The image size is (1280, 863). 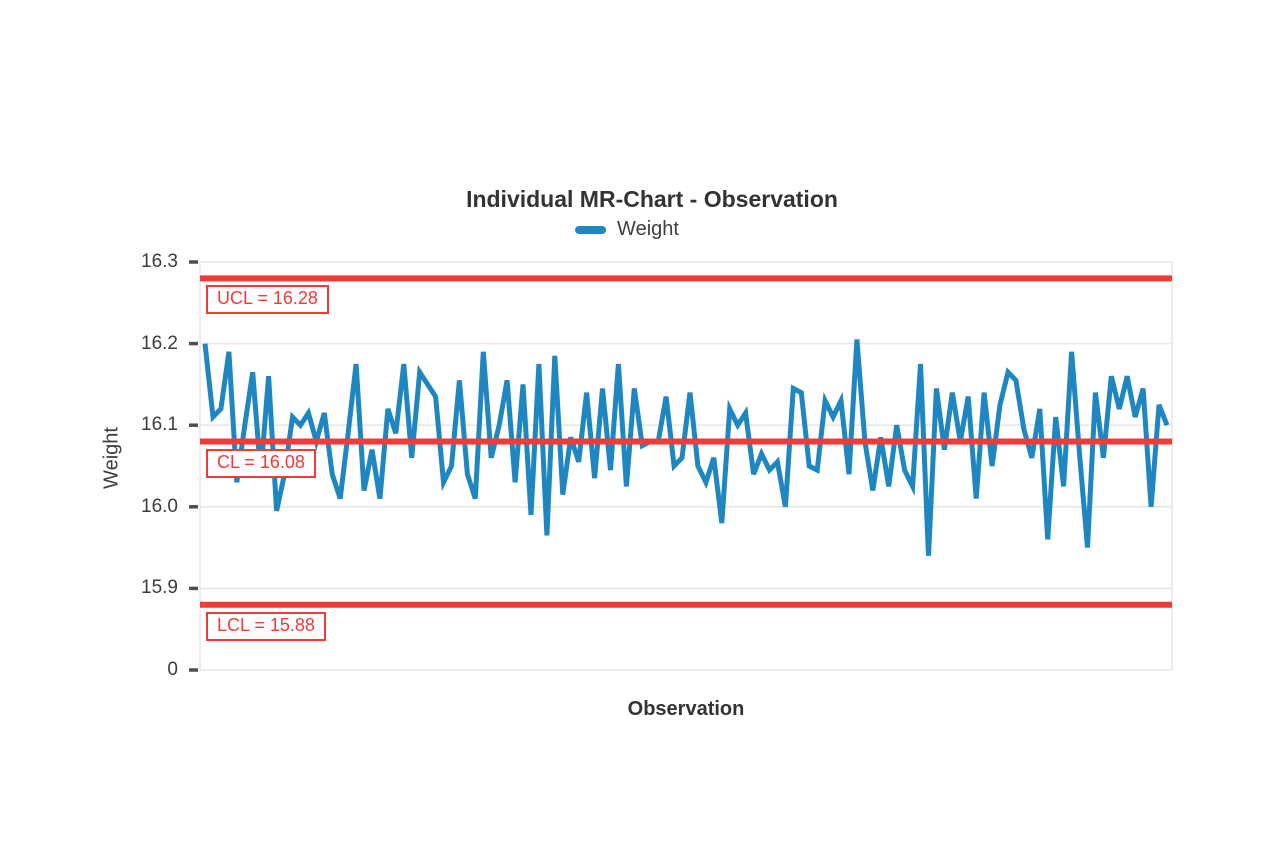 I want to click on chart-title: Individual MR-Chart - Observation, so click(x=652, y=199).